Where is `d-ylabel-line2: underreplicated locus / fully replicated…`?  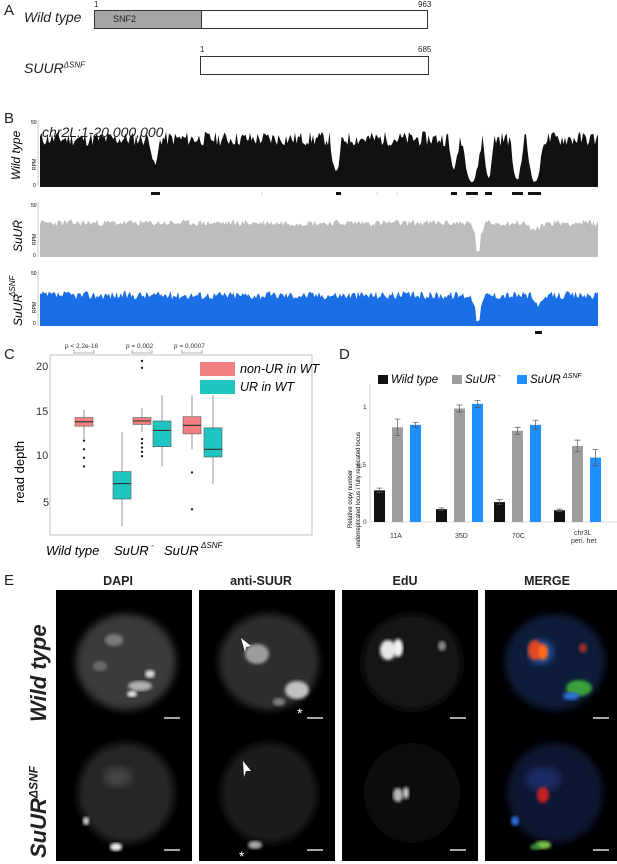
d-ylabel-line2: underreplicated locus / fully replicated… is located at coordinates (359, 490).